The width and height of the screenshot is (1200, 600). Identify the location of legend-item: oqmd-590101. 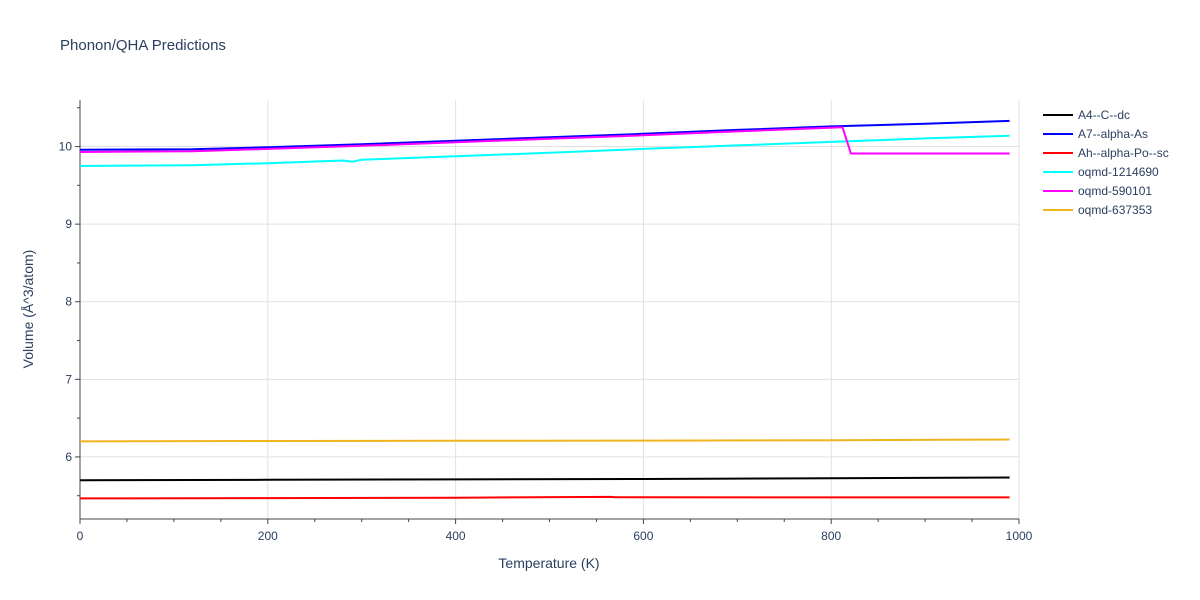
(1097, 191).